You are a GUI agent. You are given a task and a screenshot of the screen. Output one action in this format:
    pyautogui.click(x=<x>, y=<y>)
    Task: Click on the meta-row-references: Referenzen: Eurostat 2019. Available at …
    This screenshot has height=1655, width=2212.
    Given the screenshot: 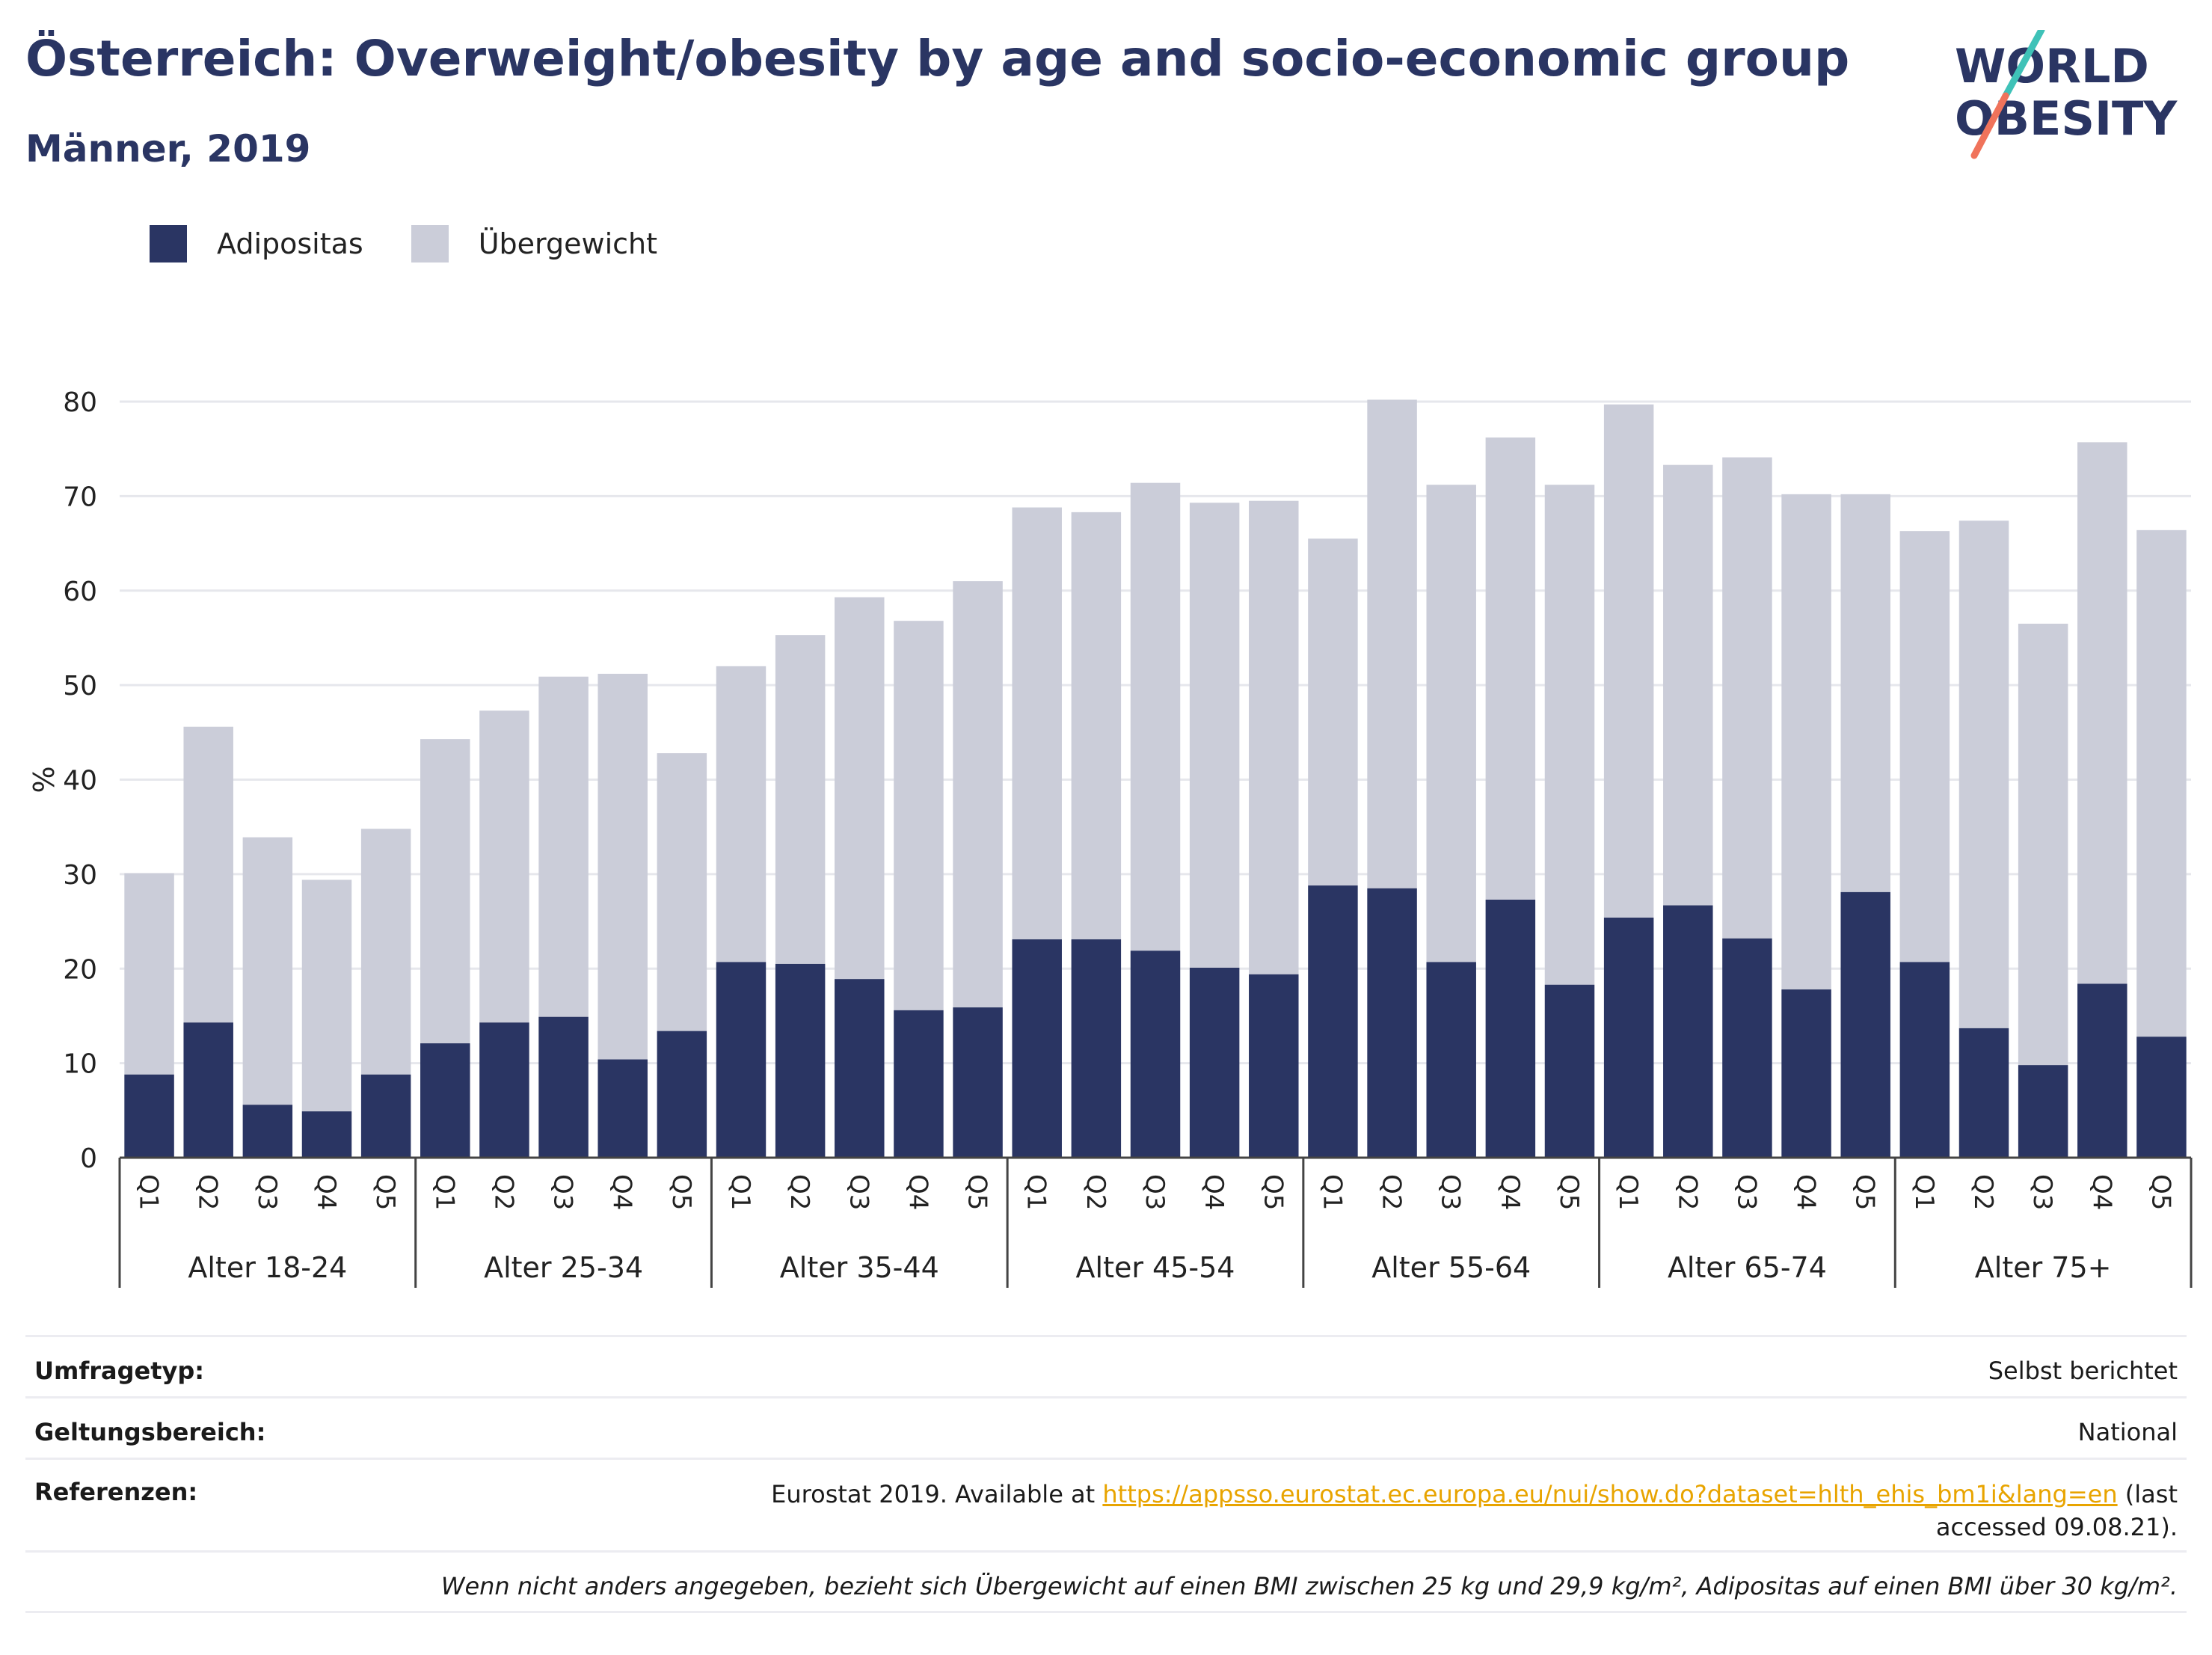 What is the action you would take?
    pyautogui.click(x=1106, y=1504)
    